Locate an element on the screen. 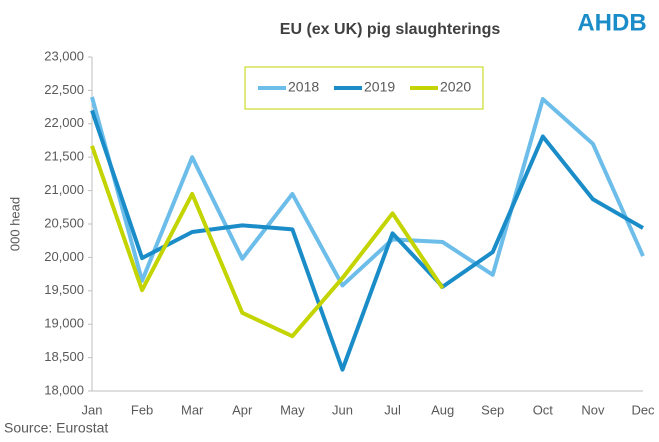 This screenshot has height=442, width=659. y-tick-label: 18,000 is located at coordinates (64, 389).